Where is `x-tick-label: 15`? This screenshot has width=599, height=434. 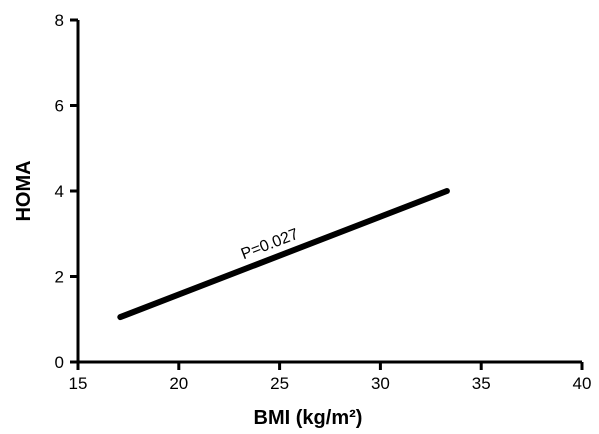 x-tick-label: 15 is located at coordinates (78, 383).